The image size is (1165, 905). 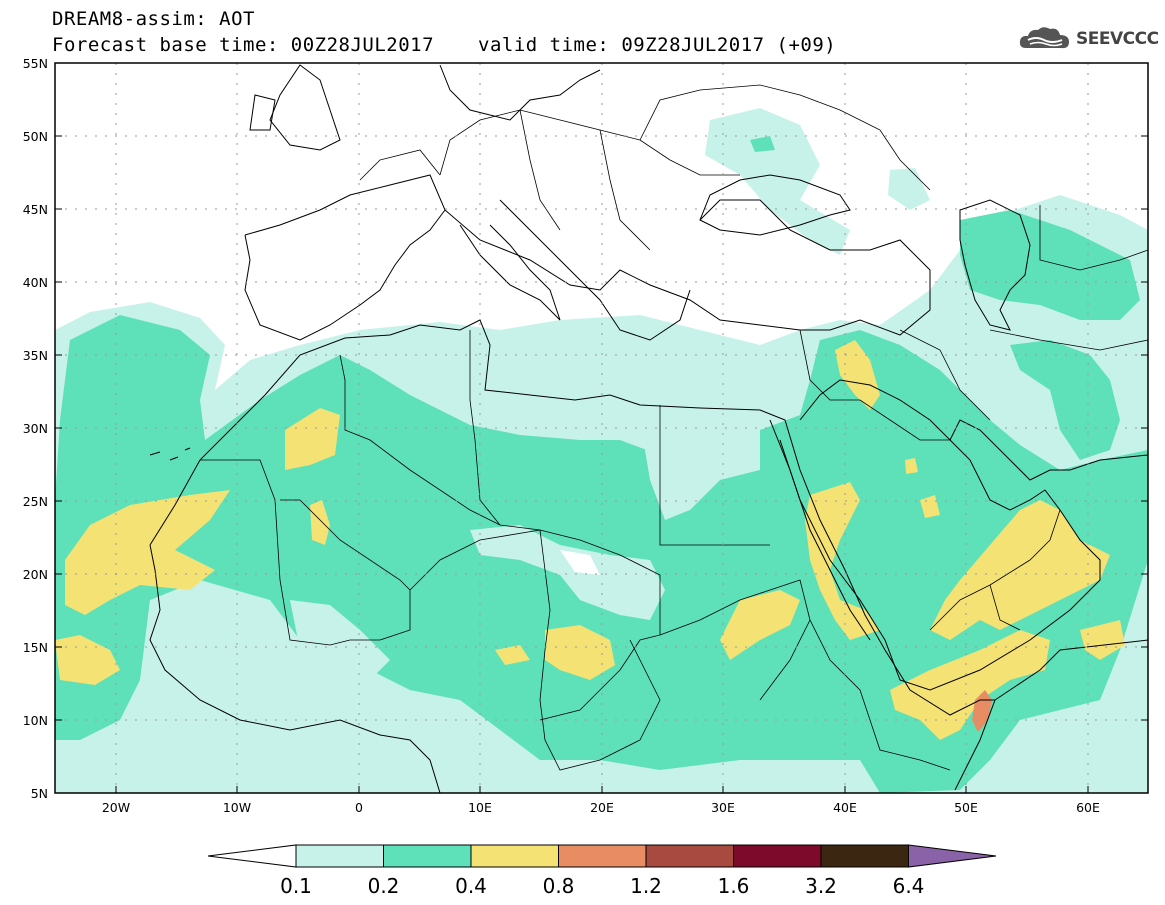 I want to click on colorbar-label: 0.1, so click(x=296, y=886).